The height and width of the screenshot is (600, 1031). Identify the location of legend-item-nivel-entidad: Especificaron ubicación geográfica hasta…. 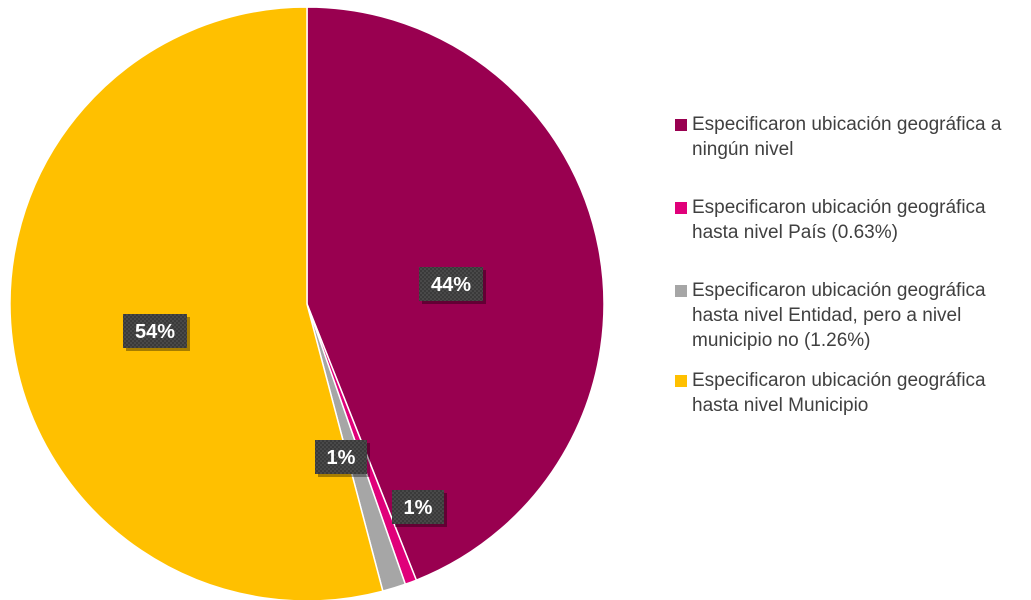
(850, 315).